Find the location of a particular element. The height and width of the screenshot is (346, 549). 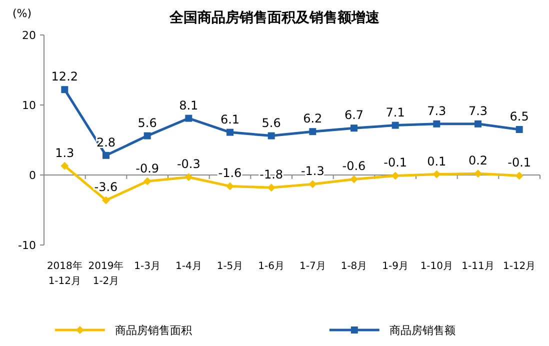

data-label: 0.1 is located at coordinates (436, 161).